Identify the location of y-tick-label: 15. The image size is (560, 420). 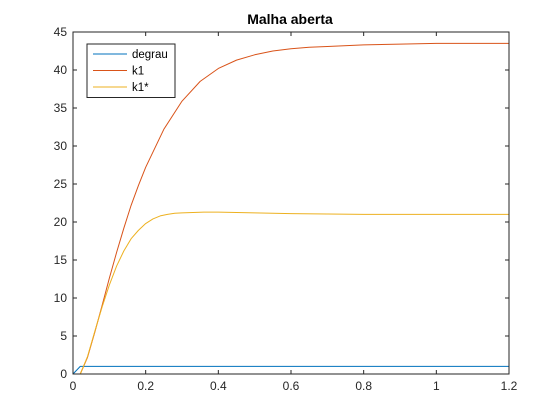
(61, 260).